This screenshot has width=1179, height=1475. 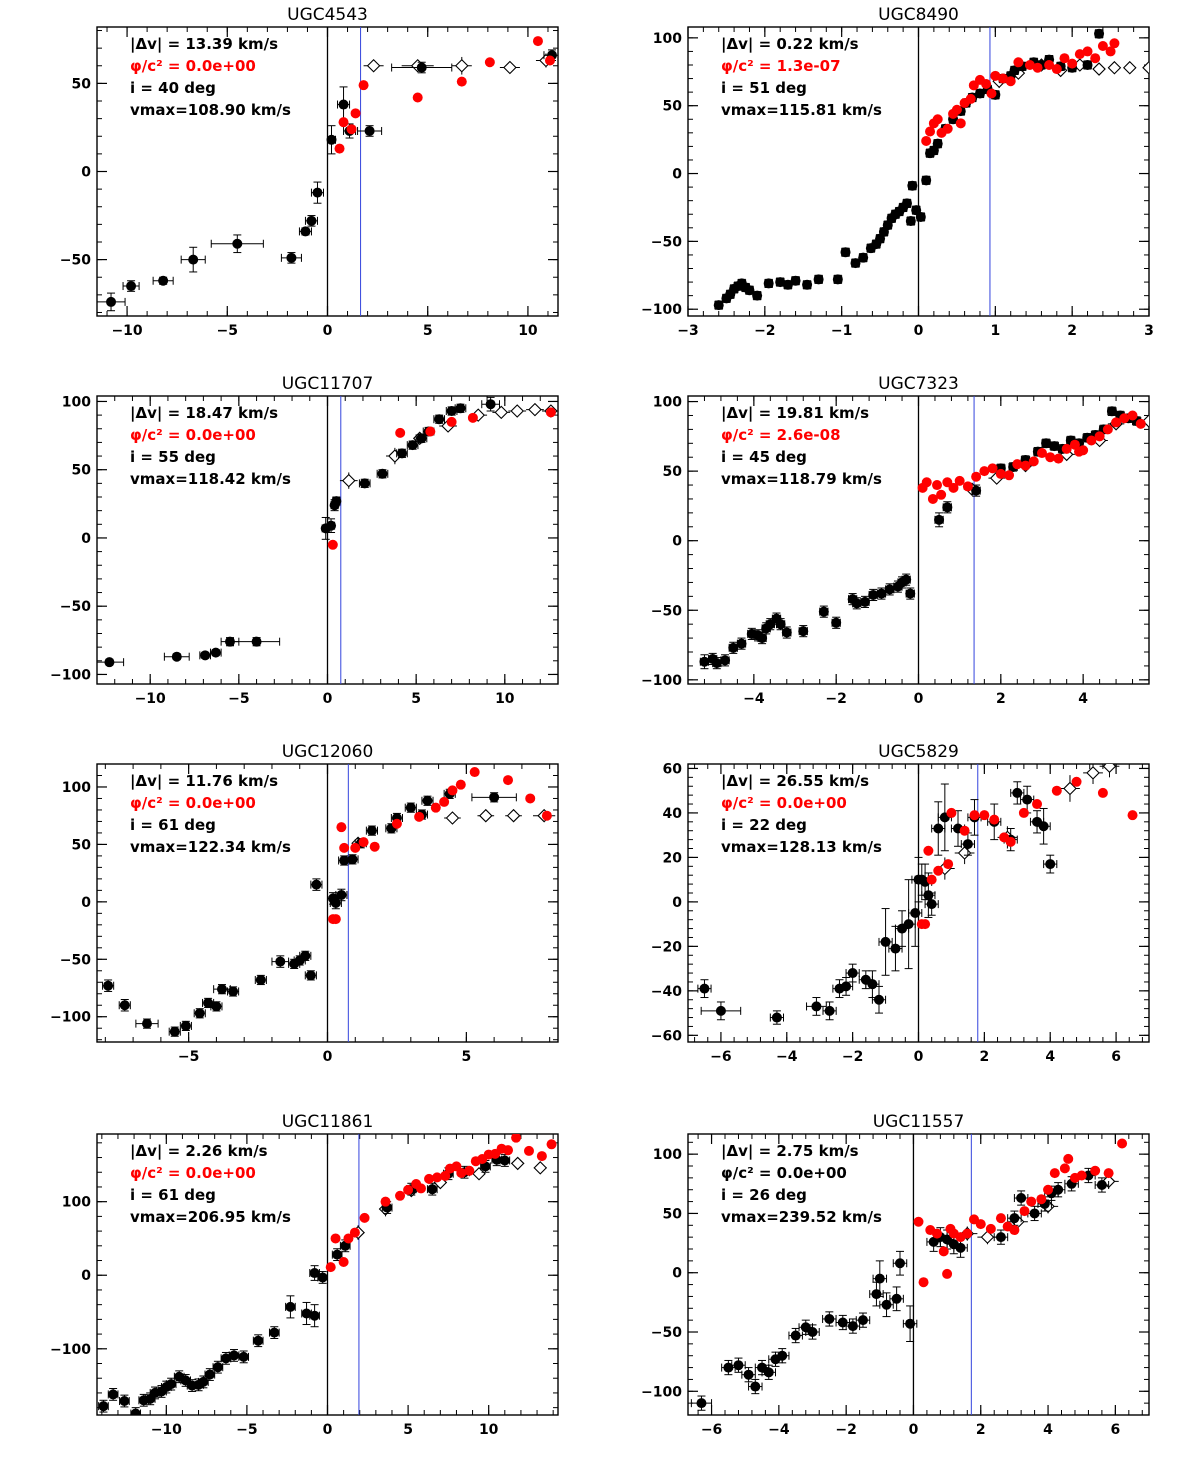 What do you see at coordinates (711, 1430) in the screenshot?
I see `x-tick-label: −6` at bounding box center [711, 1430].